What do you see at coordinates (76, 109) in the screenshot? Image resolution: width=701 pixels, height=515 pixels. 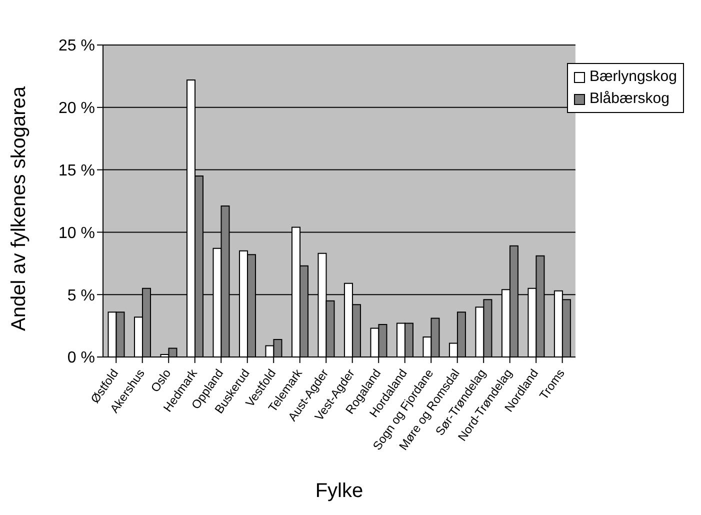 I see `y-tick-label: 20 %` at bounding box center [76, 109].